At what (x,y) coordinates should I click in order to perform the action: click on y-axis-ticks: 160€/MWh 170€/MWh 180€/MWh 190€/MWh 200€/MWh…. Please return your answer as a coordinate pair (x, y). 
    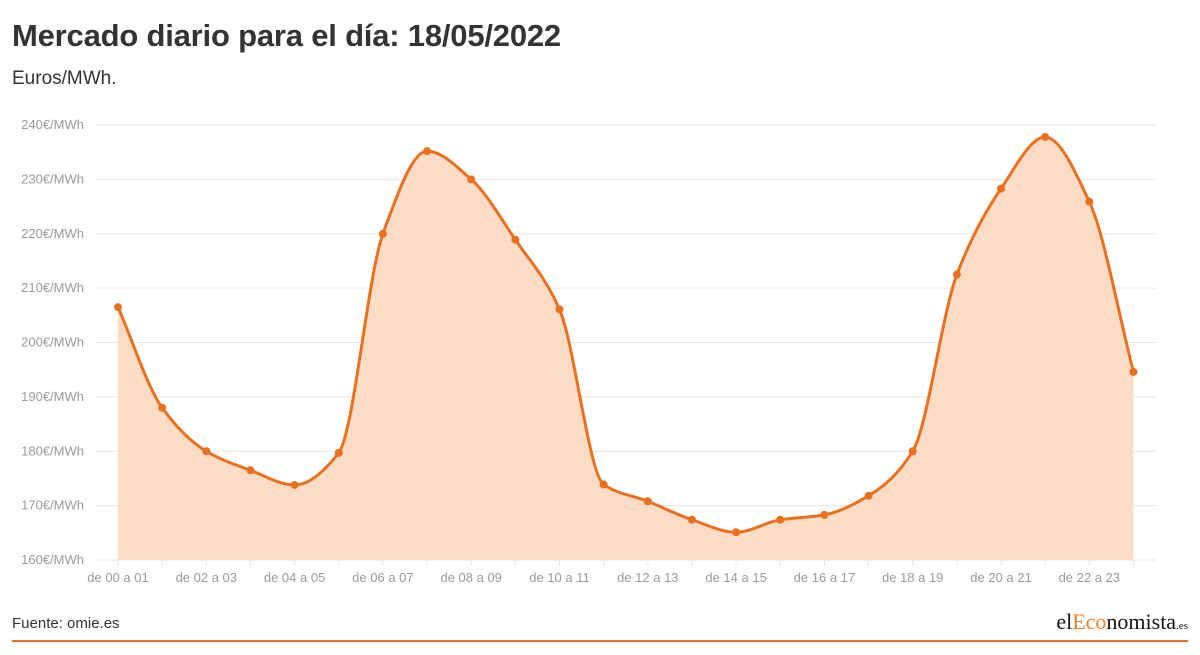
    Looking at the image, I should click on (52, 342).